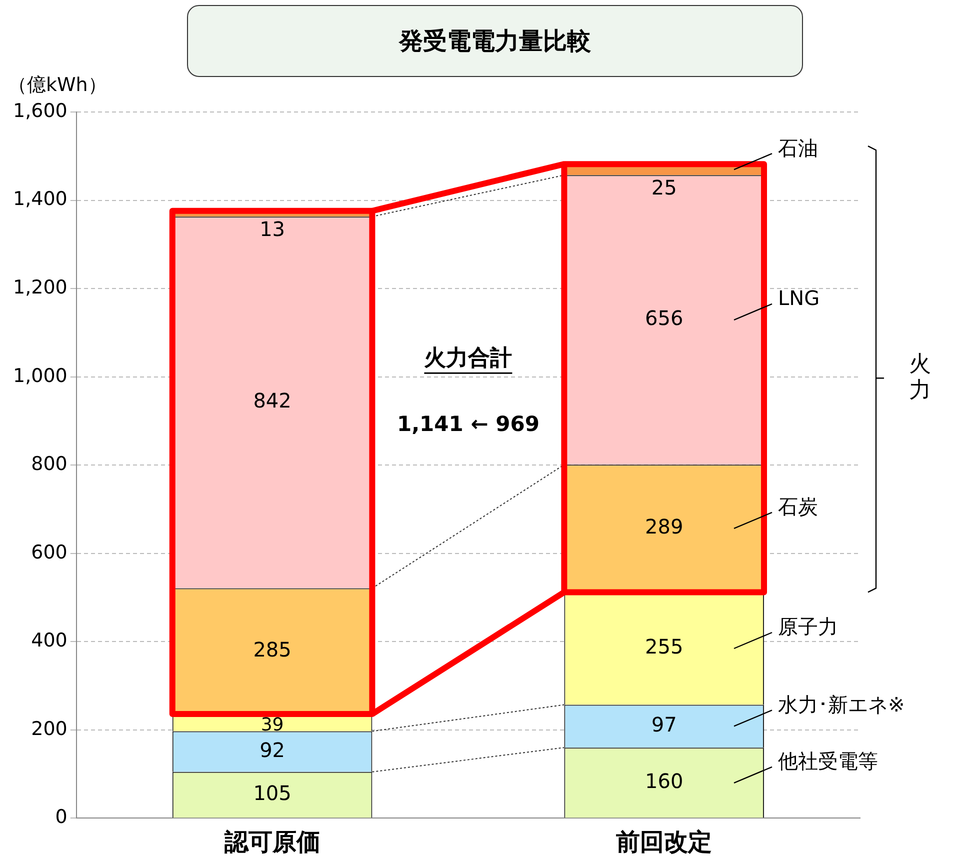 This screenshot has height=865, width=972. I want to click on y-tick-label: 600, so click(49, 552).